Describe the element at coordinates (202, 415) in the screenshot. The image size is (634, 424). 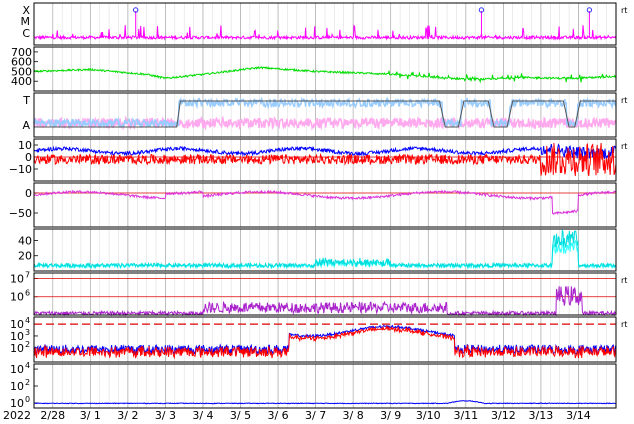
I see `x-tick-label: 3/ 4` at that location.